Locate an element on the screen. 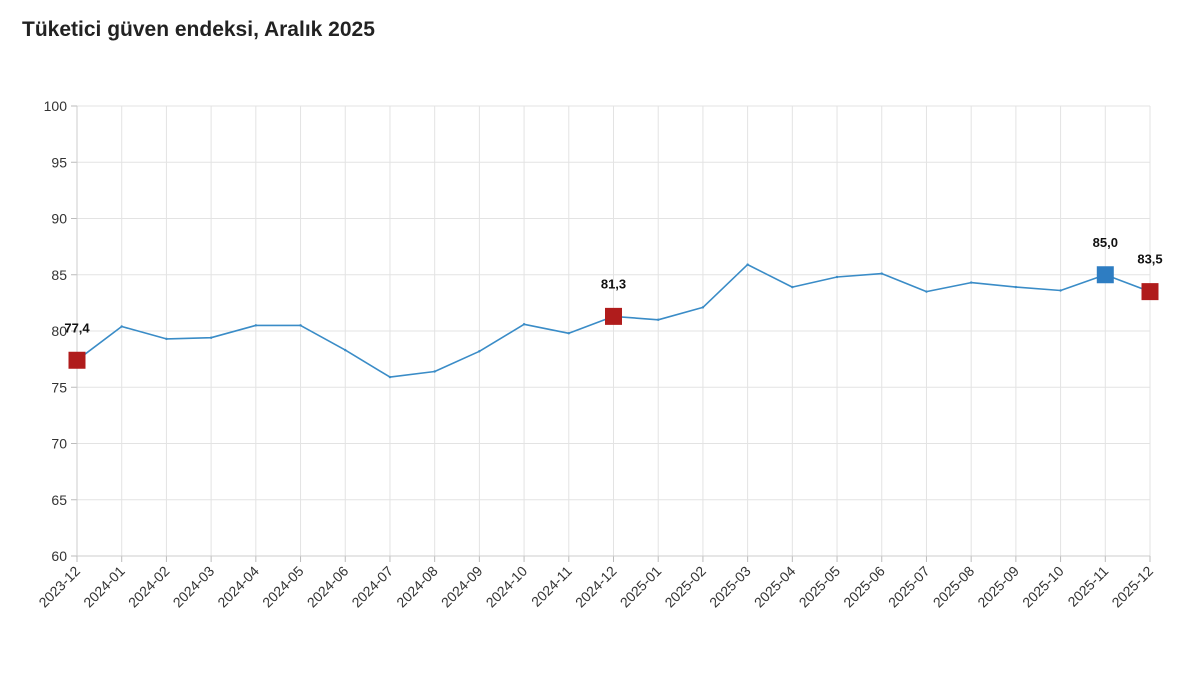 Image resolution: width=1200 pixels, height=675 pixels. data-label: 83,5 is located at coordinates (1149, 259).